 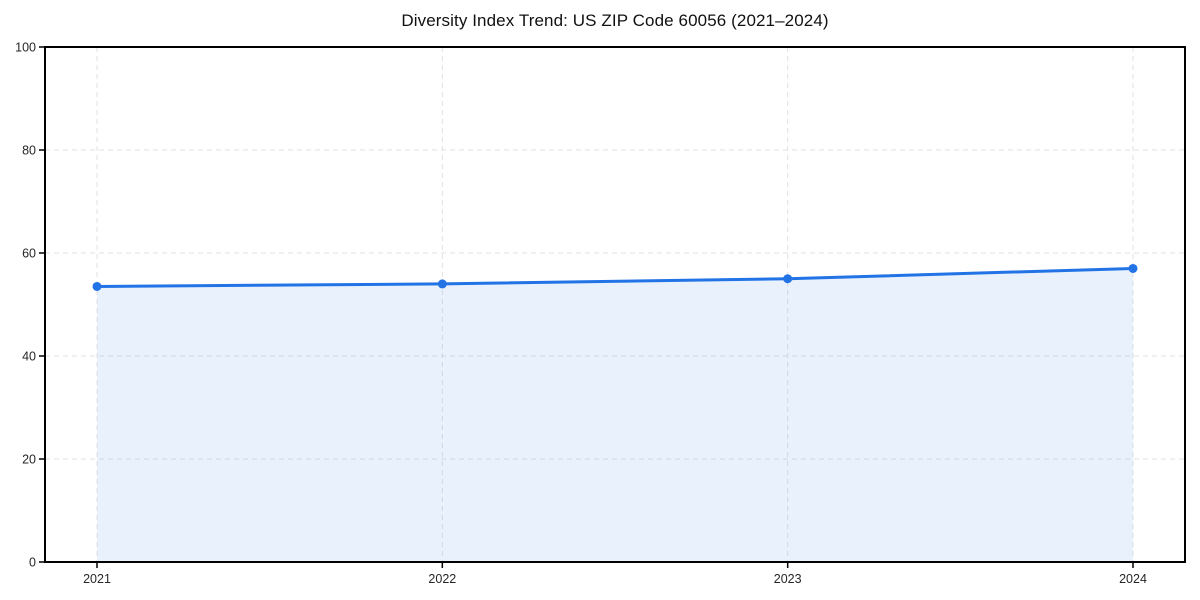 What do you see at coordinates (29, 150) in the screenshot?
I see `y-axis-tick-label: 80` at bounding box center [29, 150].